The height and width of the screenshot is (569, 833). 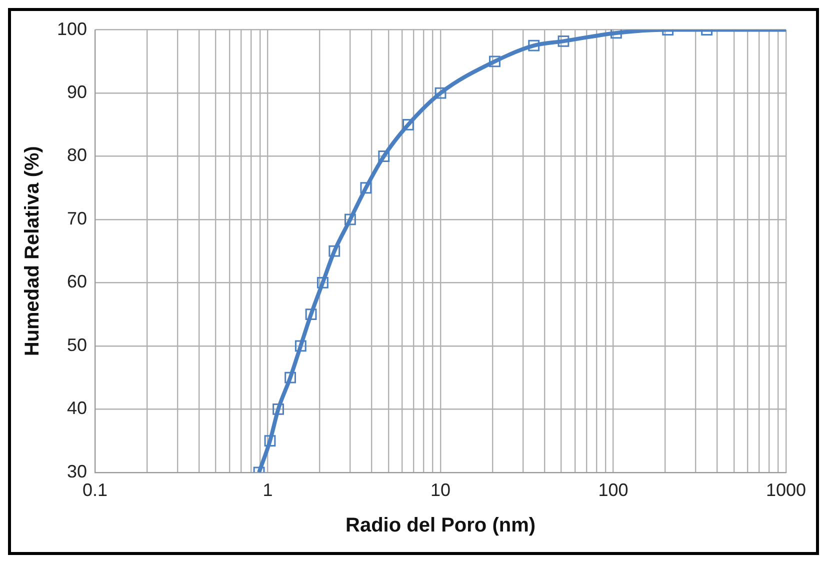 I want to click on y-axis-title: Humedad Relativa (%), so click(x=33, y=251).